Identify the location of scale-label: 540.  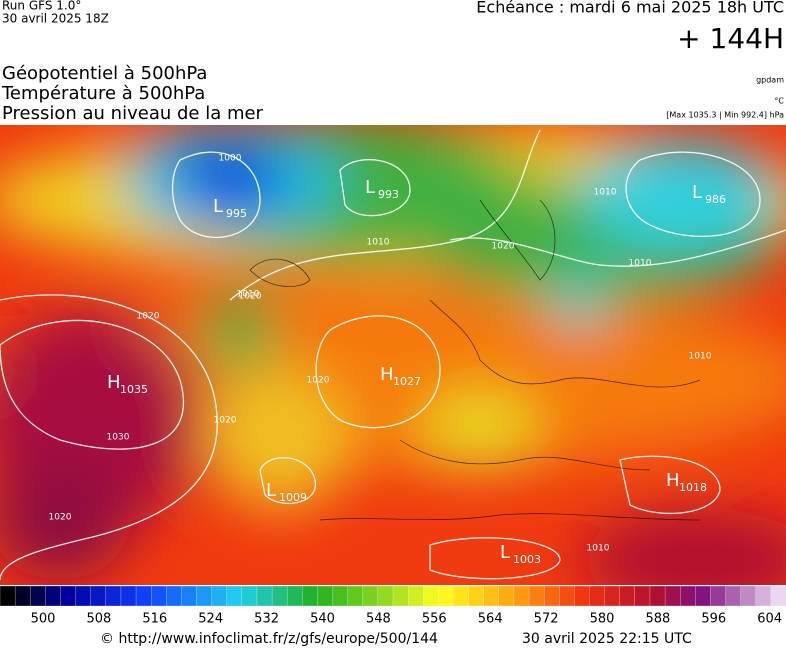
(322, 619).